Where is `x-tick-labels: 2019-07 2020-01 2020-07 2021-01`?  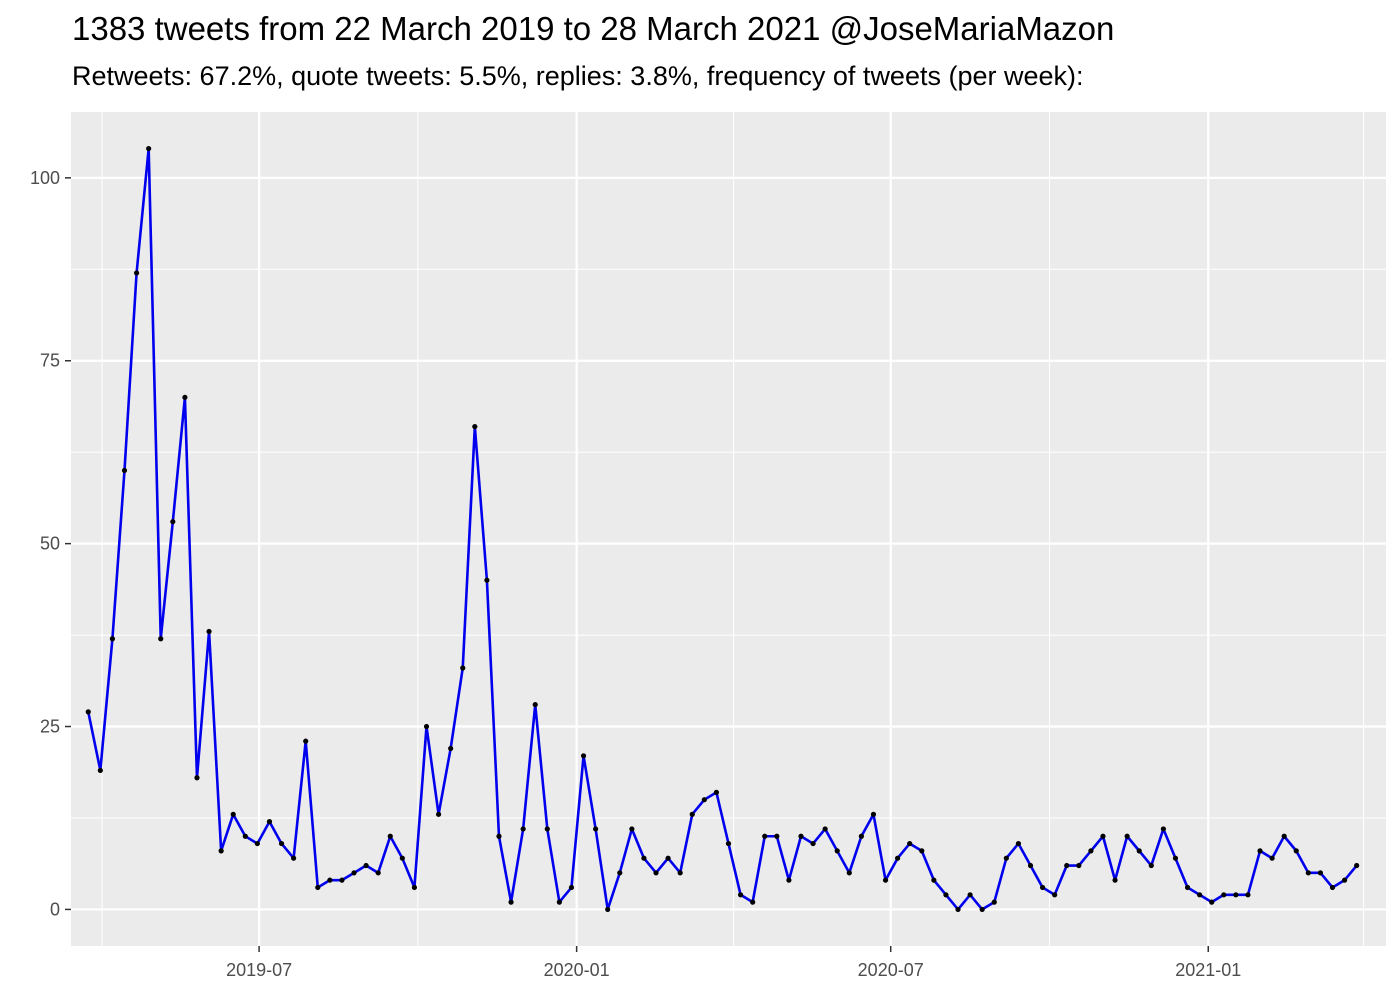 x-tick-labels: 2019-07 2020-01 2020-07 2021-01 is located at coordinates (733, 970).